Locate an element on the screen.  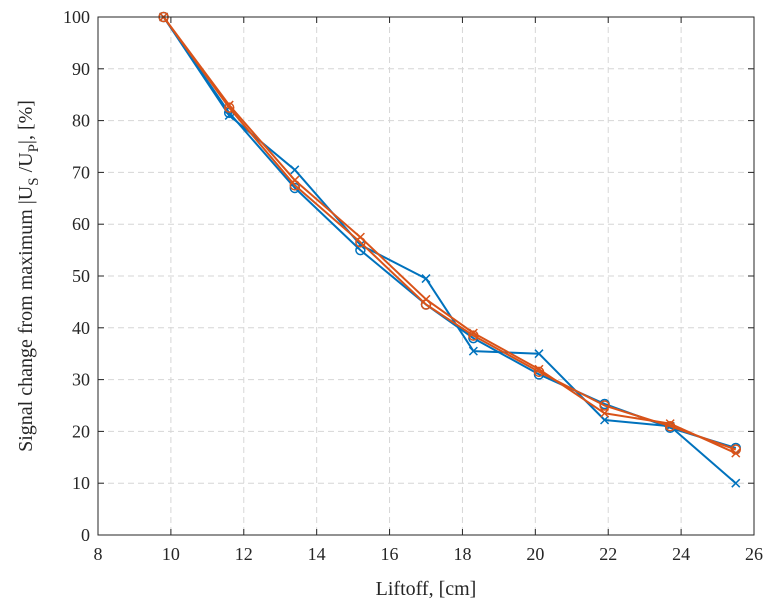
x-tick-label: 18 is located at coordinates (462, 554).